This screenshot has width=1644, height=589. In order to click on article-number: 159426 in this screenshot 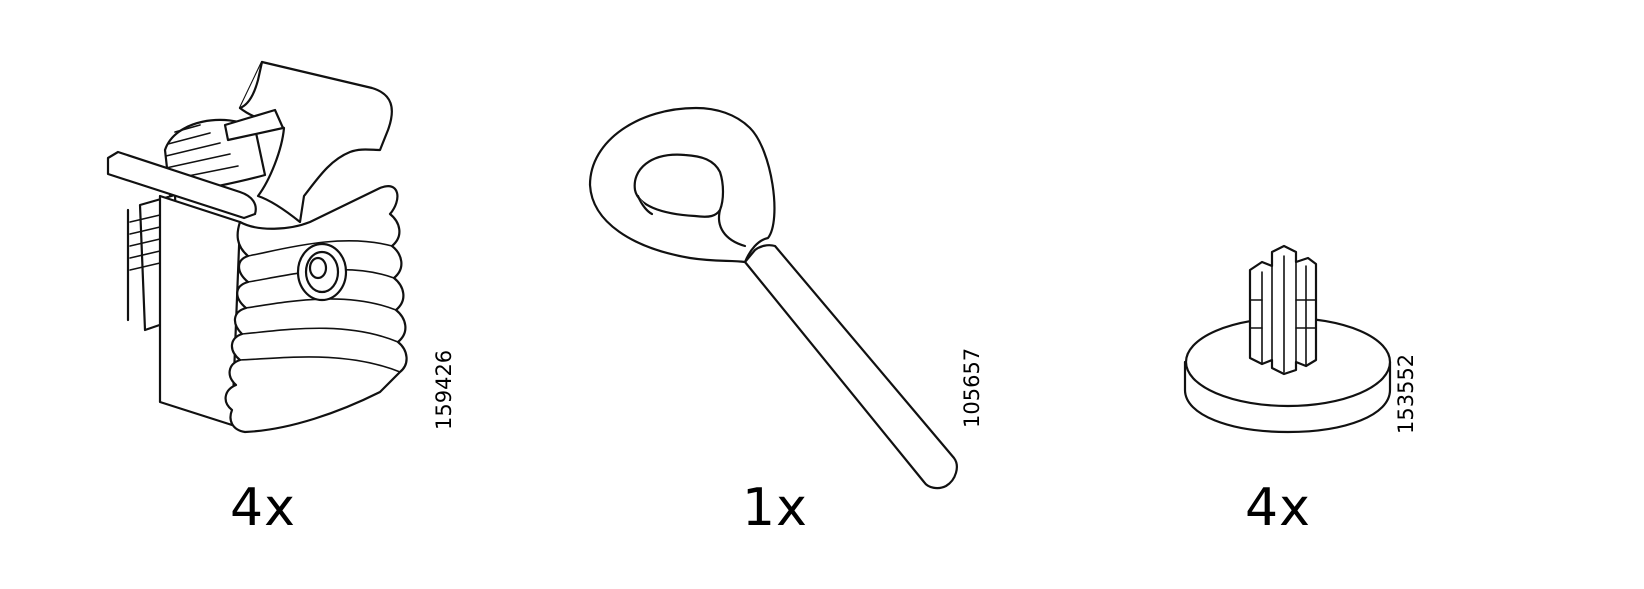, I will do `click(444, 389)`.